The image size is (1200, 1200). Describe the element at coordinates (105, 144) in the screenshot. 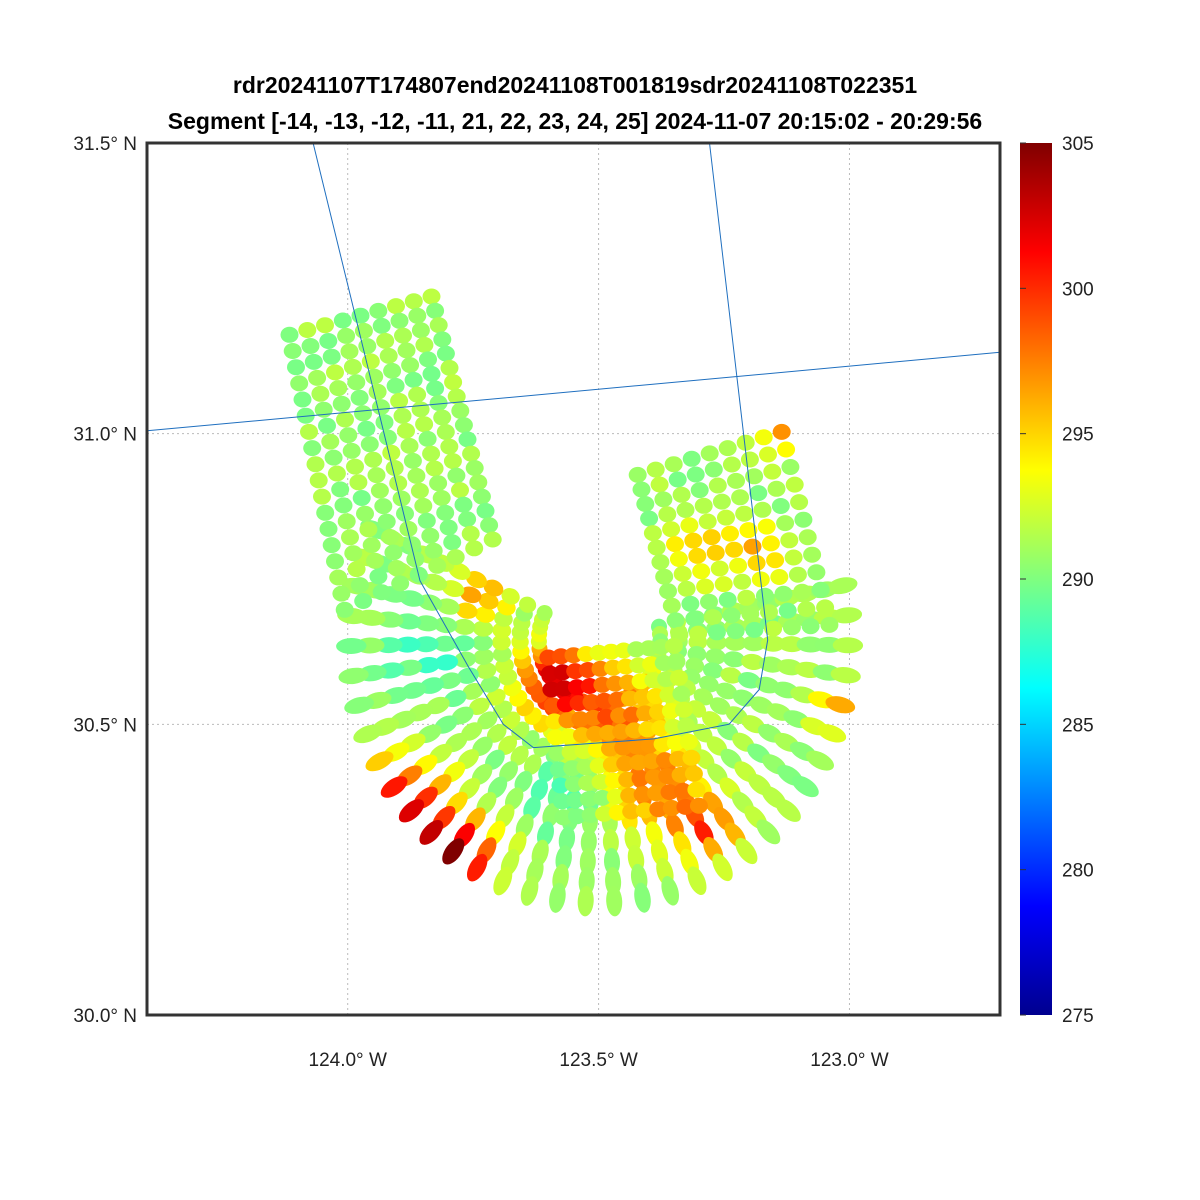

I see `y-tick-label: 31.5° N` at that location.